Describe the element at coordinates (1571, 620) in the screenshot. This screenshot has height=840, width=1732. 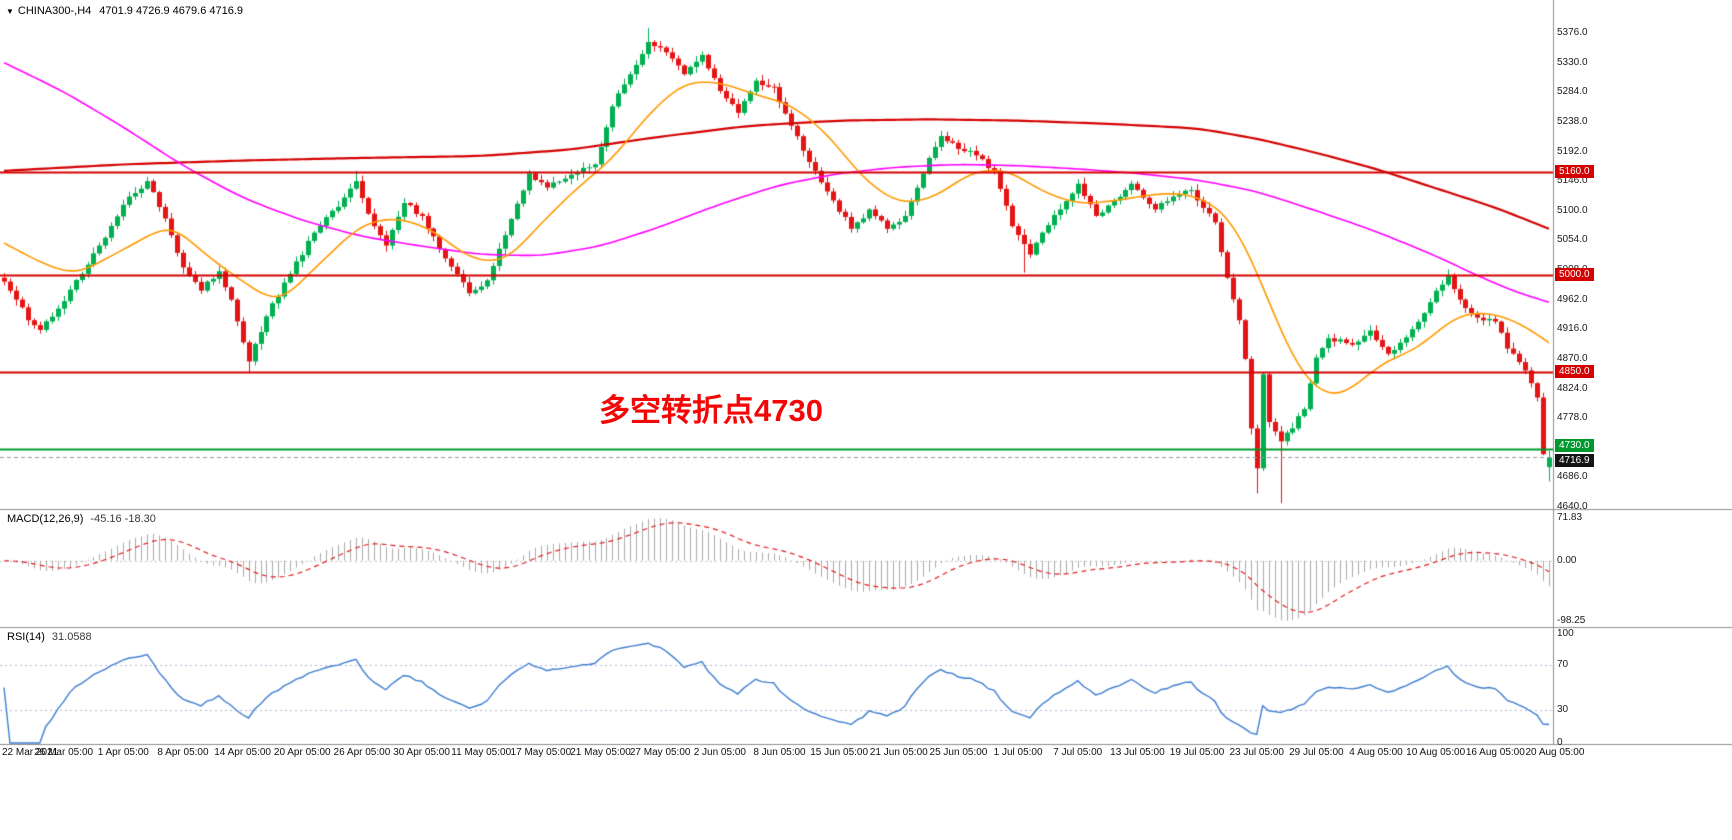
I see `macd-axis-label: -98.25` at that location.